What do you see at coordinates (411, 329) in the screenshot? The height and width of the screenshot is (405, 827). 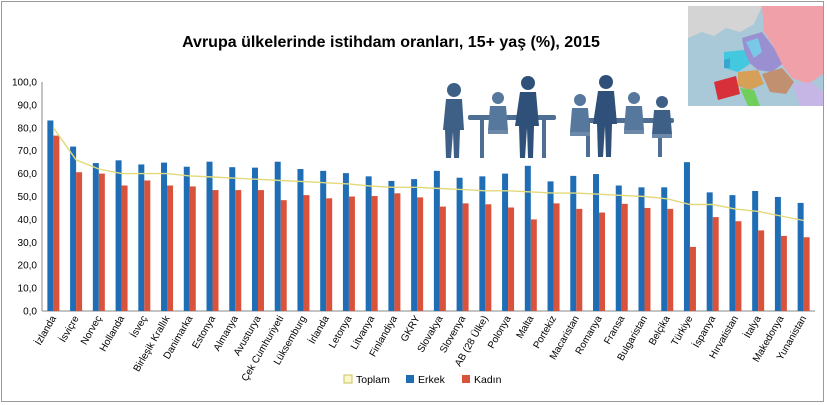 I see `x-tick-label: GKRY` at bounding box center [411, 329].